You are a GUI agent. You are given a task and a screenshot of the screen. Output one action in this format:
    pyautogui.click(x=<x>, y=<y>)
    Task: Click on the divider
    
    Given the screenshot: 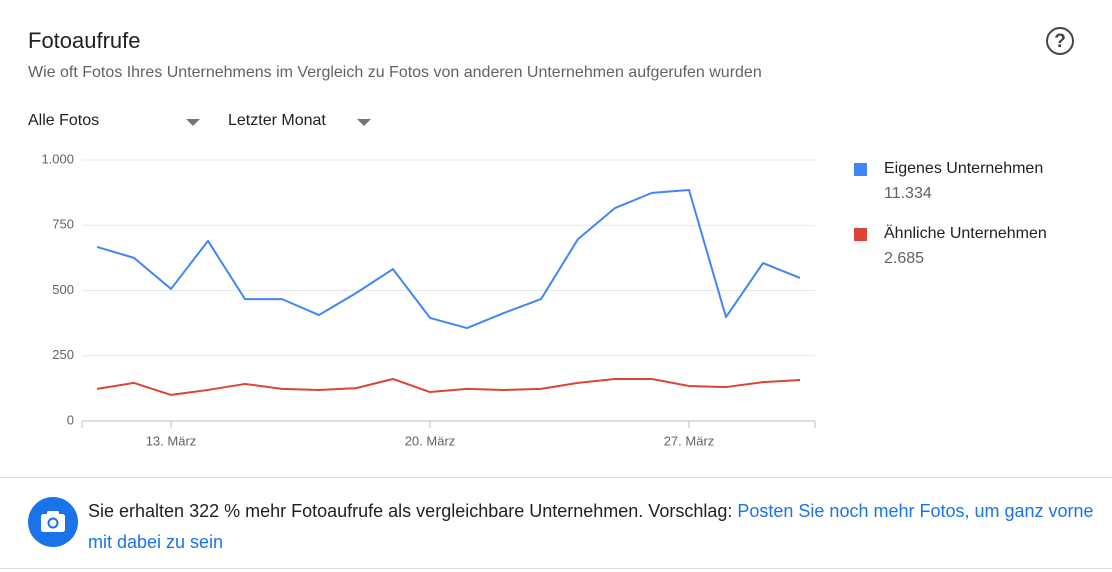 What is the action you would take?
    pyautogui.click(x=556, y=477)
    